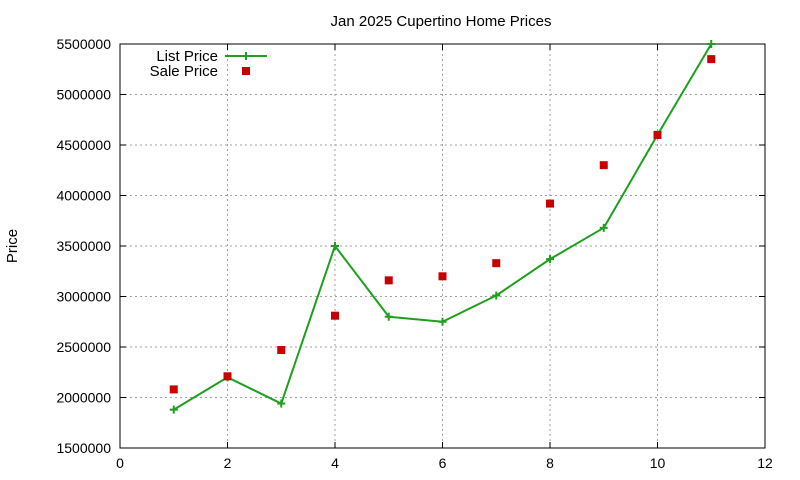 This screenshot has width=800, height=480. Describe the element at coordinates (228, 463) in the screenshot. I see `x-tick-label: 2` at that location.